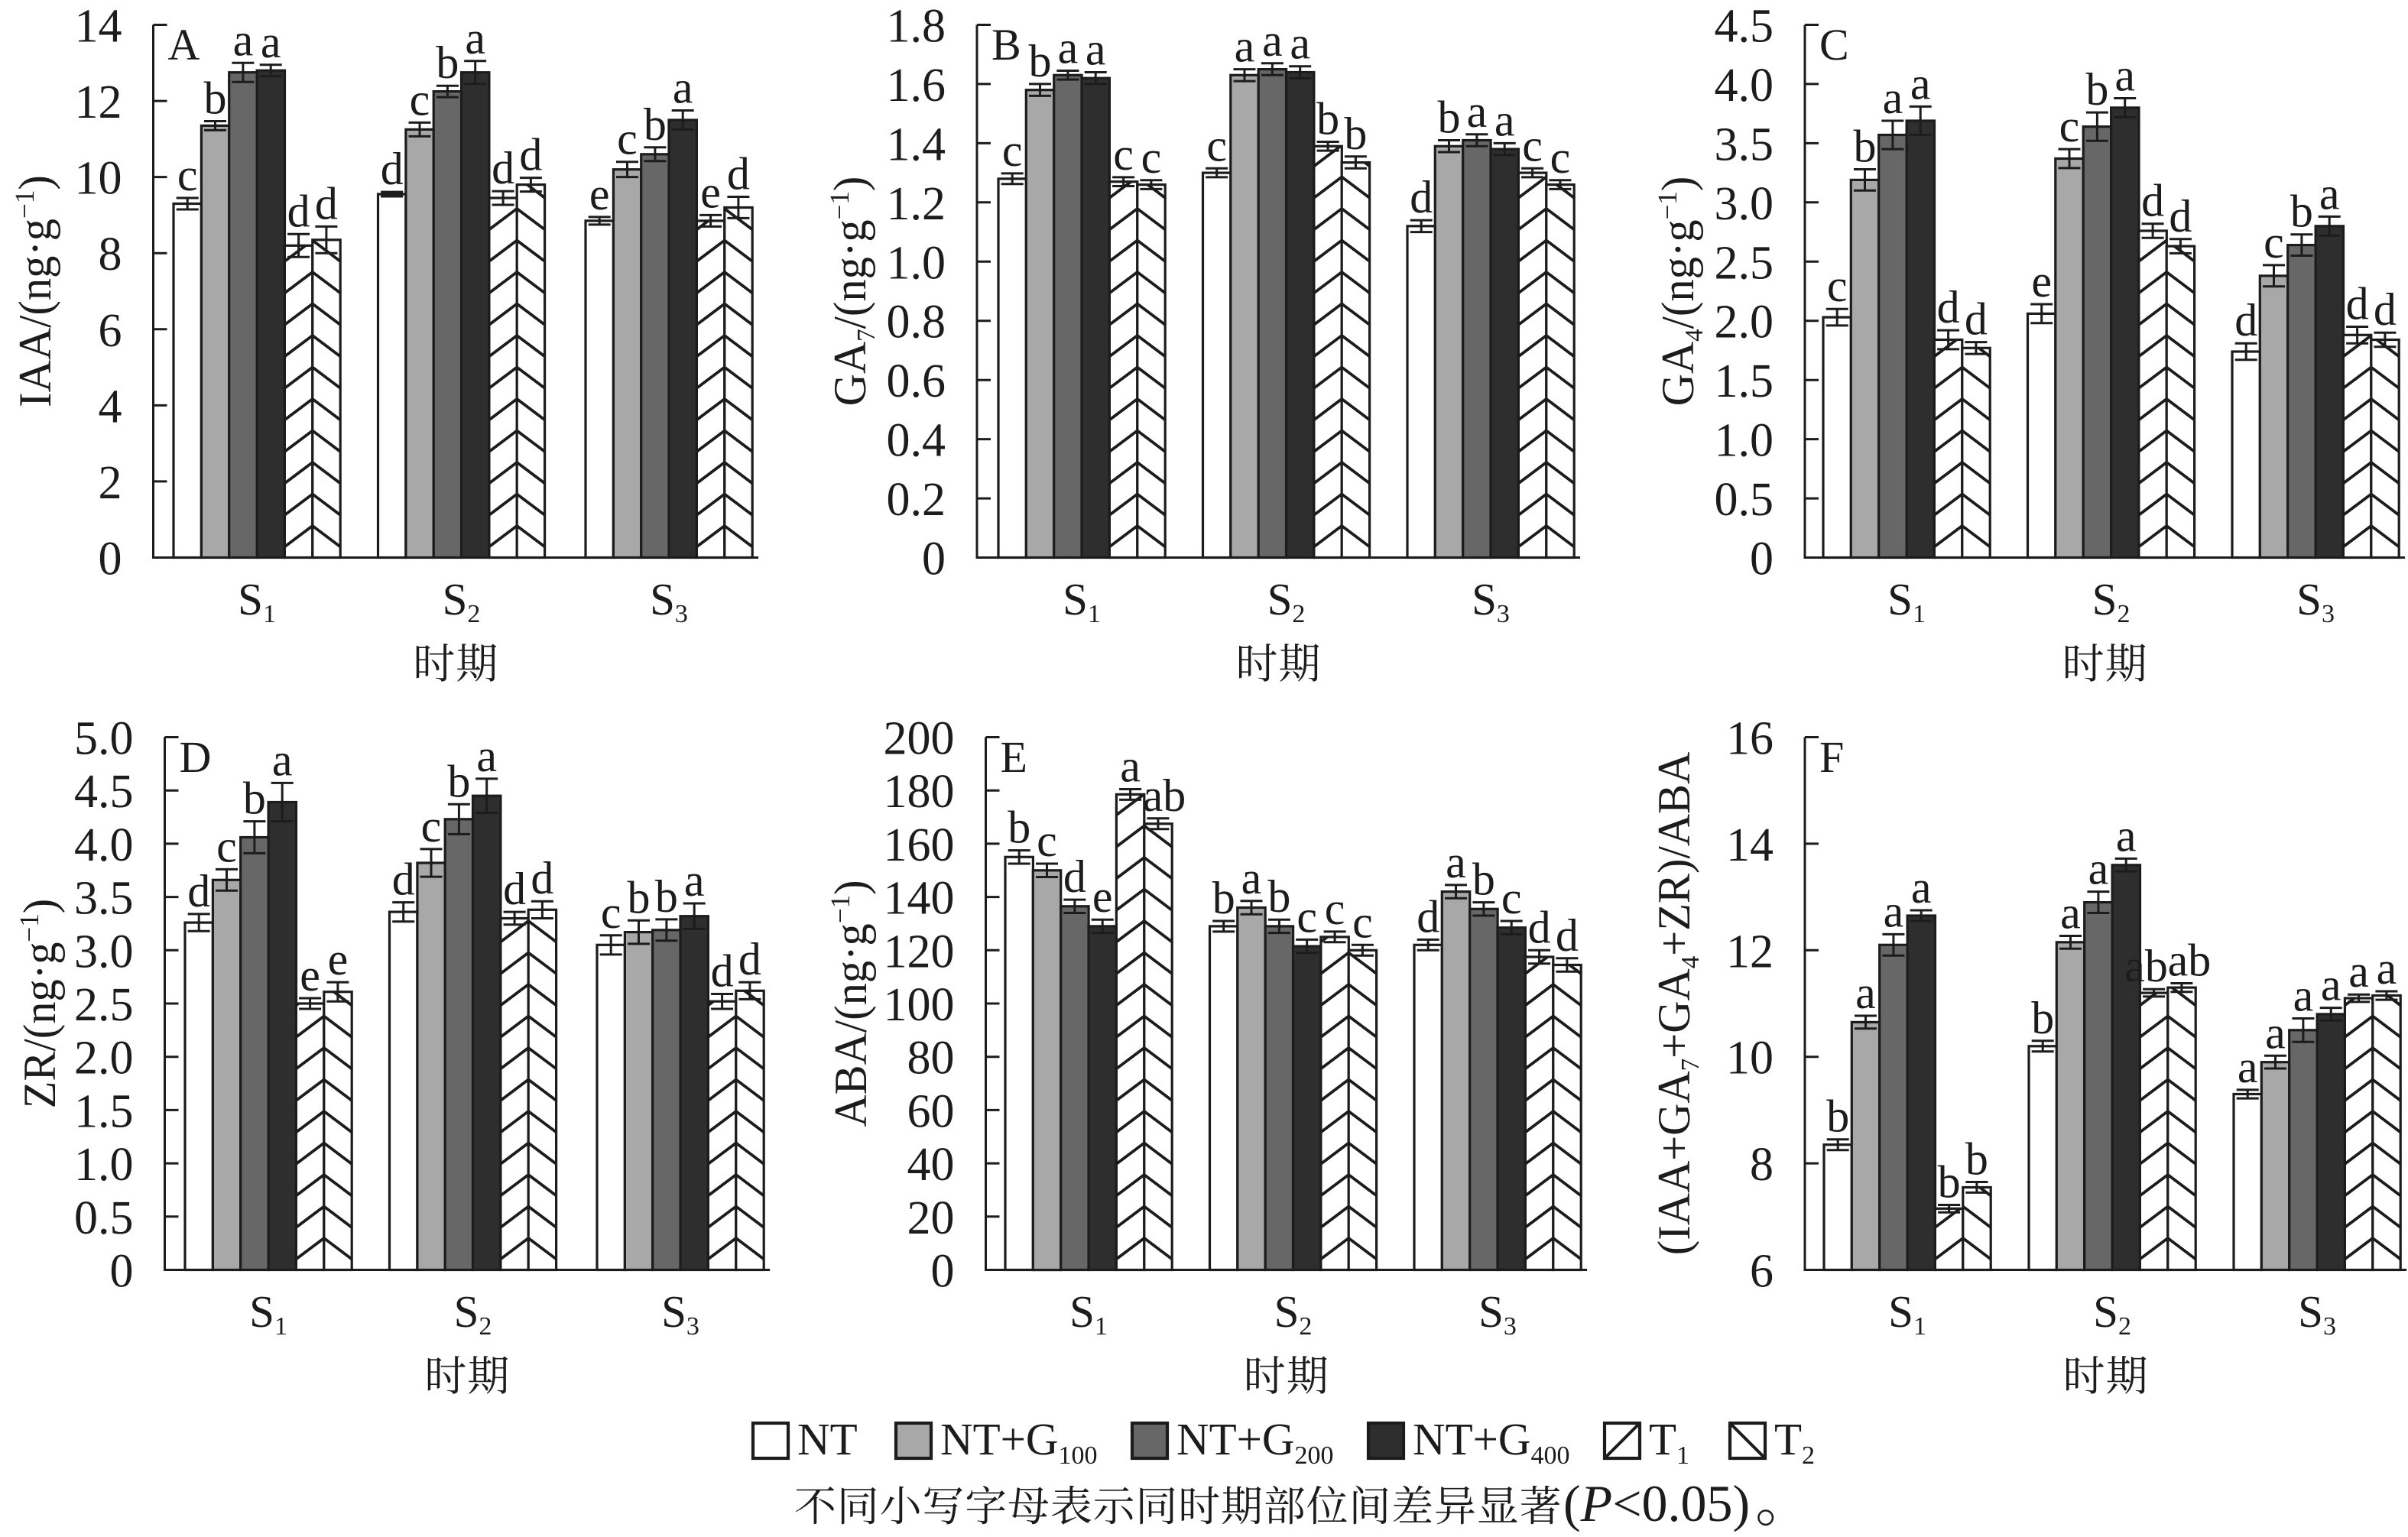 The height and width of the screenshot is (1537, 2408). What do you see at coordinates (1745, 263) in the screenshot?
I see `svg-text: 2.5` at bounding box center [1745, 263].